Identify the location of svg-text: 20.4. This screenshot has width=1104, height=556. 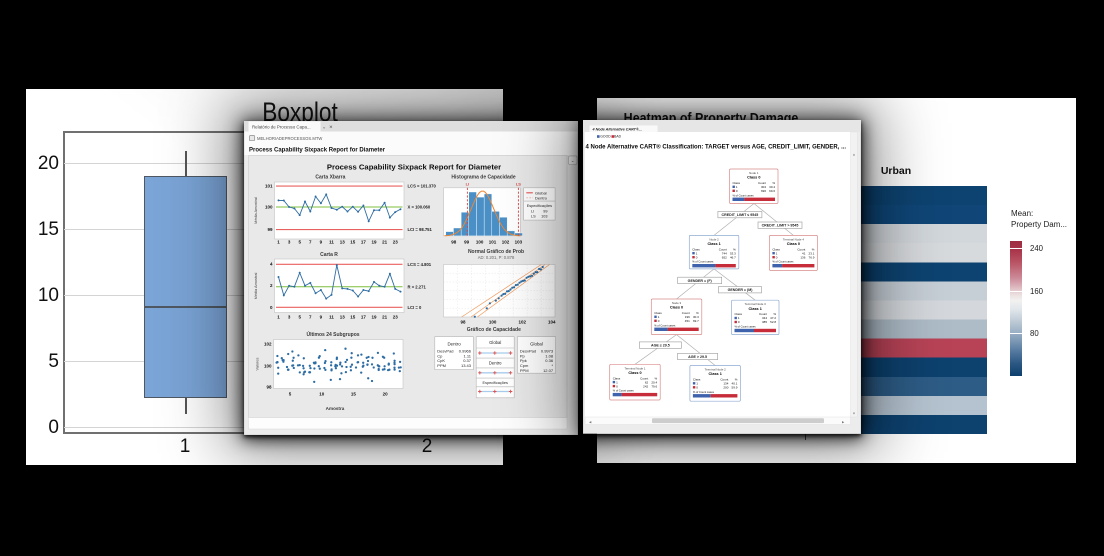
(654, 382).